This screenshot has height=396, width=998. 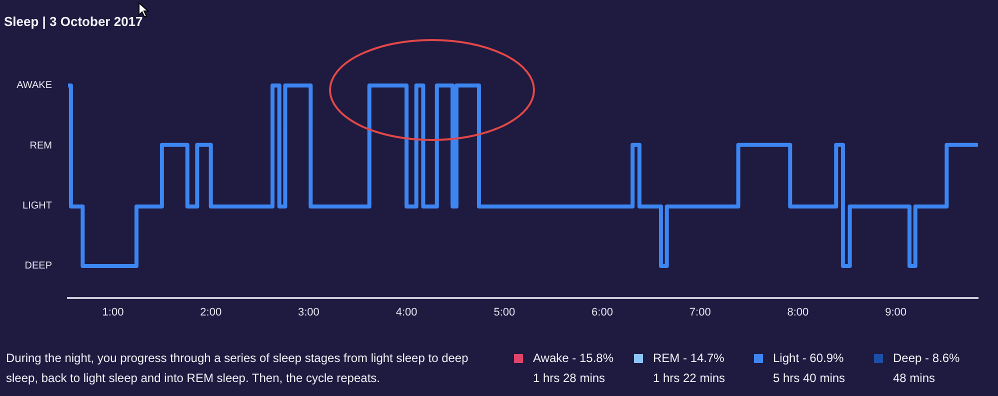 I want to click on text: AWAKE, so click(x=34, y=86).